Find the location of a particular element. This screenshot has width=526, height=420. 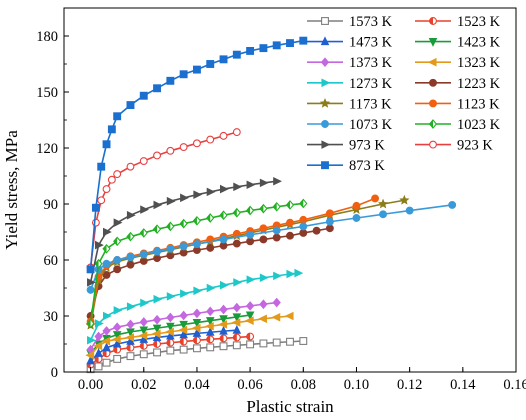

y-tick-label: 180 is located at coordinates (47, 37).